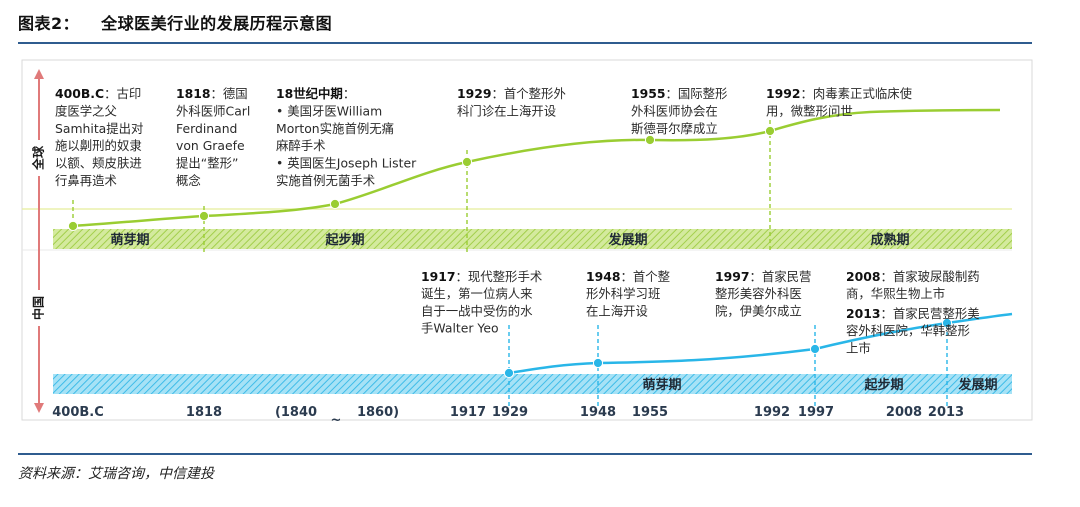  Describe the element at coordinates (816, 412) in the screenshot. I see `x-tick-label: 1997` at that location.